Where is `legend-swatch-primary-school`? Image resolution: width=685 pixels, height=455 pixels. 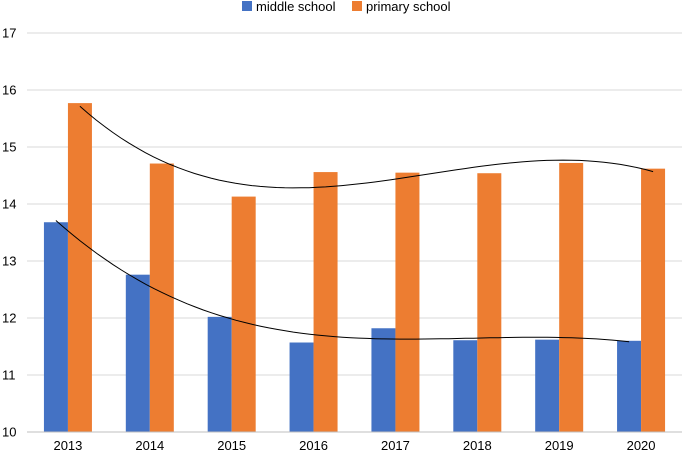 legend-swatch-primary-school is located at coordinates (357, 6).